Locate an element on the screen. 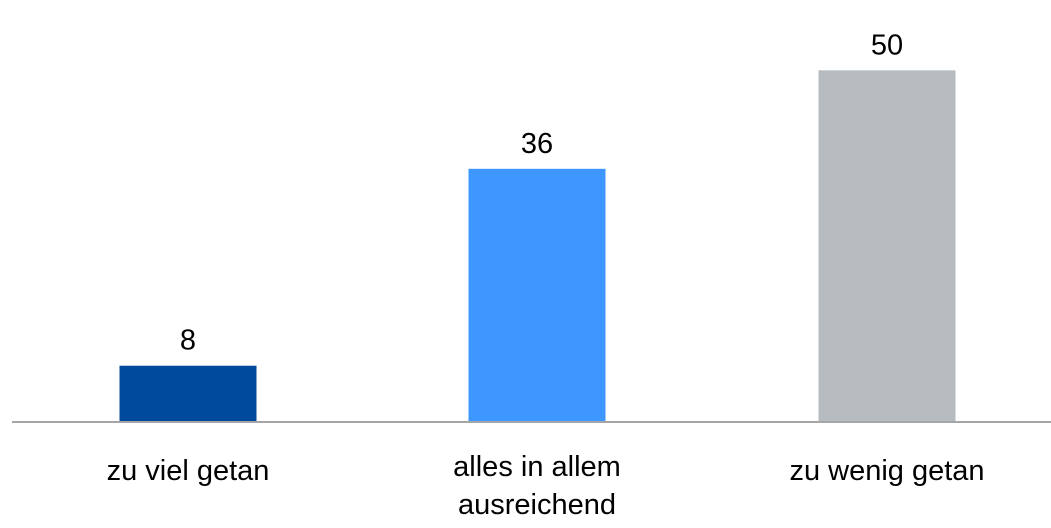  value-label-0: 8 is located at coordinates (188, 341).